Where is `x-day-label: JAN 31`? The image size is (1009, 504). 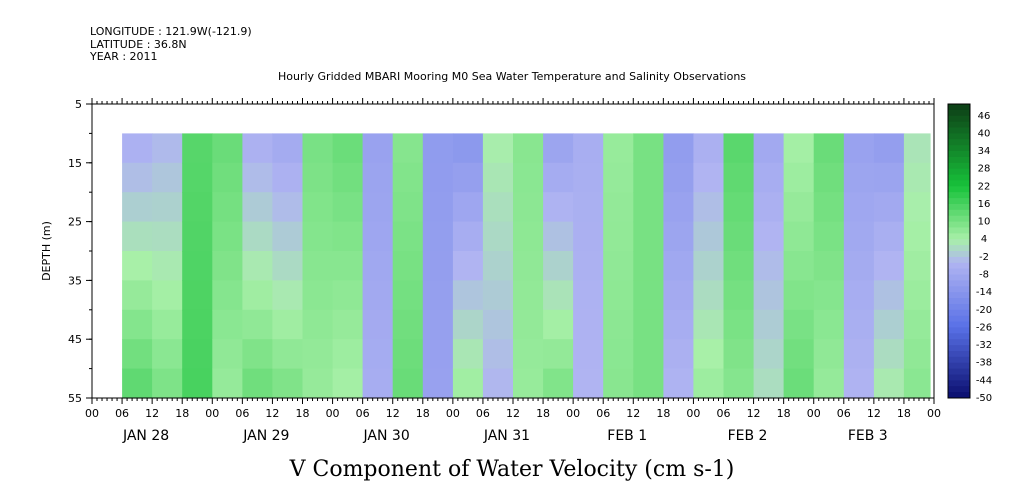 x-day-label: JAN 31 is located at coordinates (506, 436).